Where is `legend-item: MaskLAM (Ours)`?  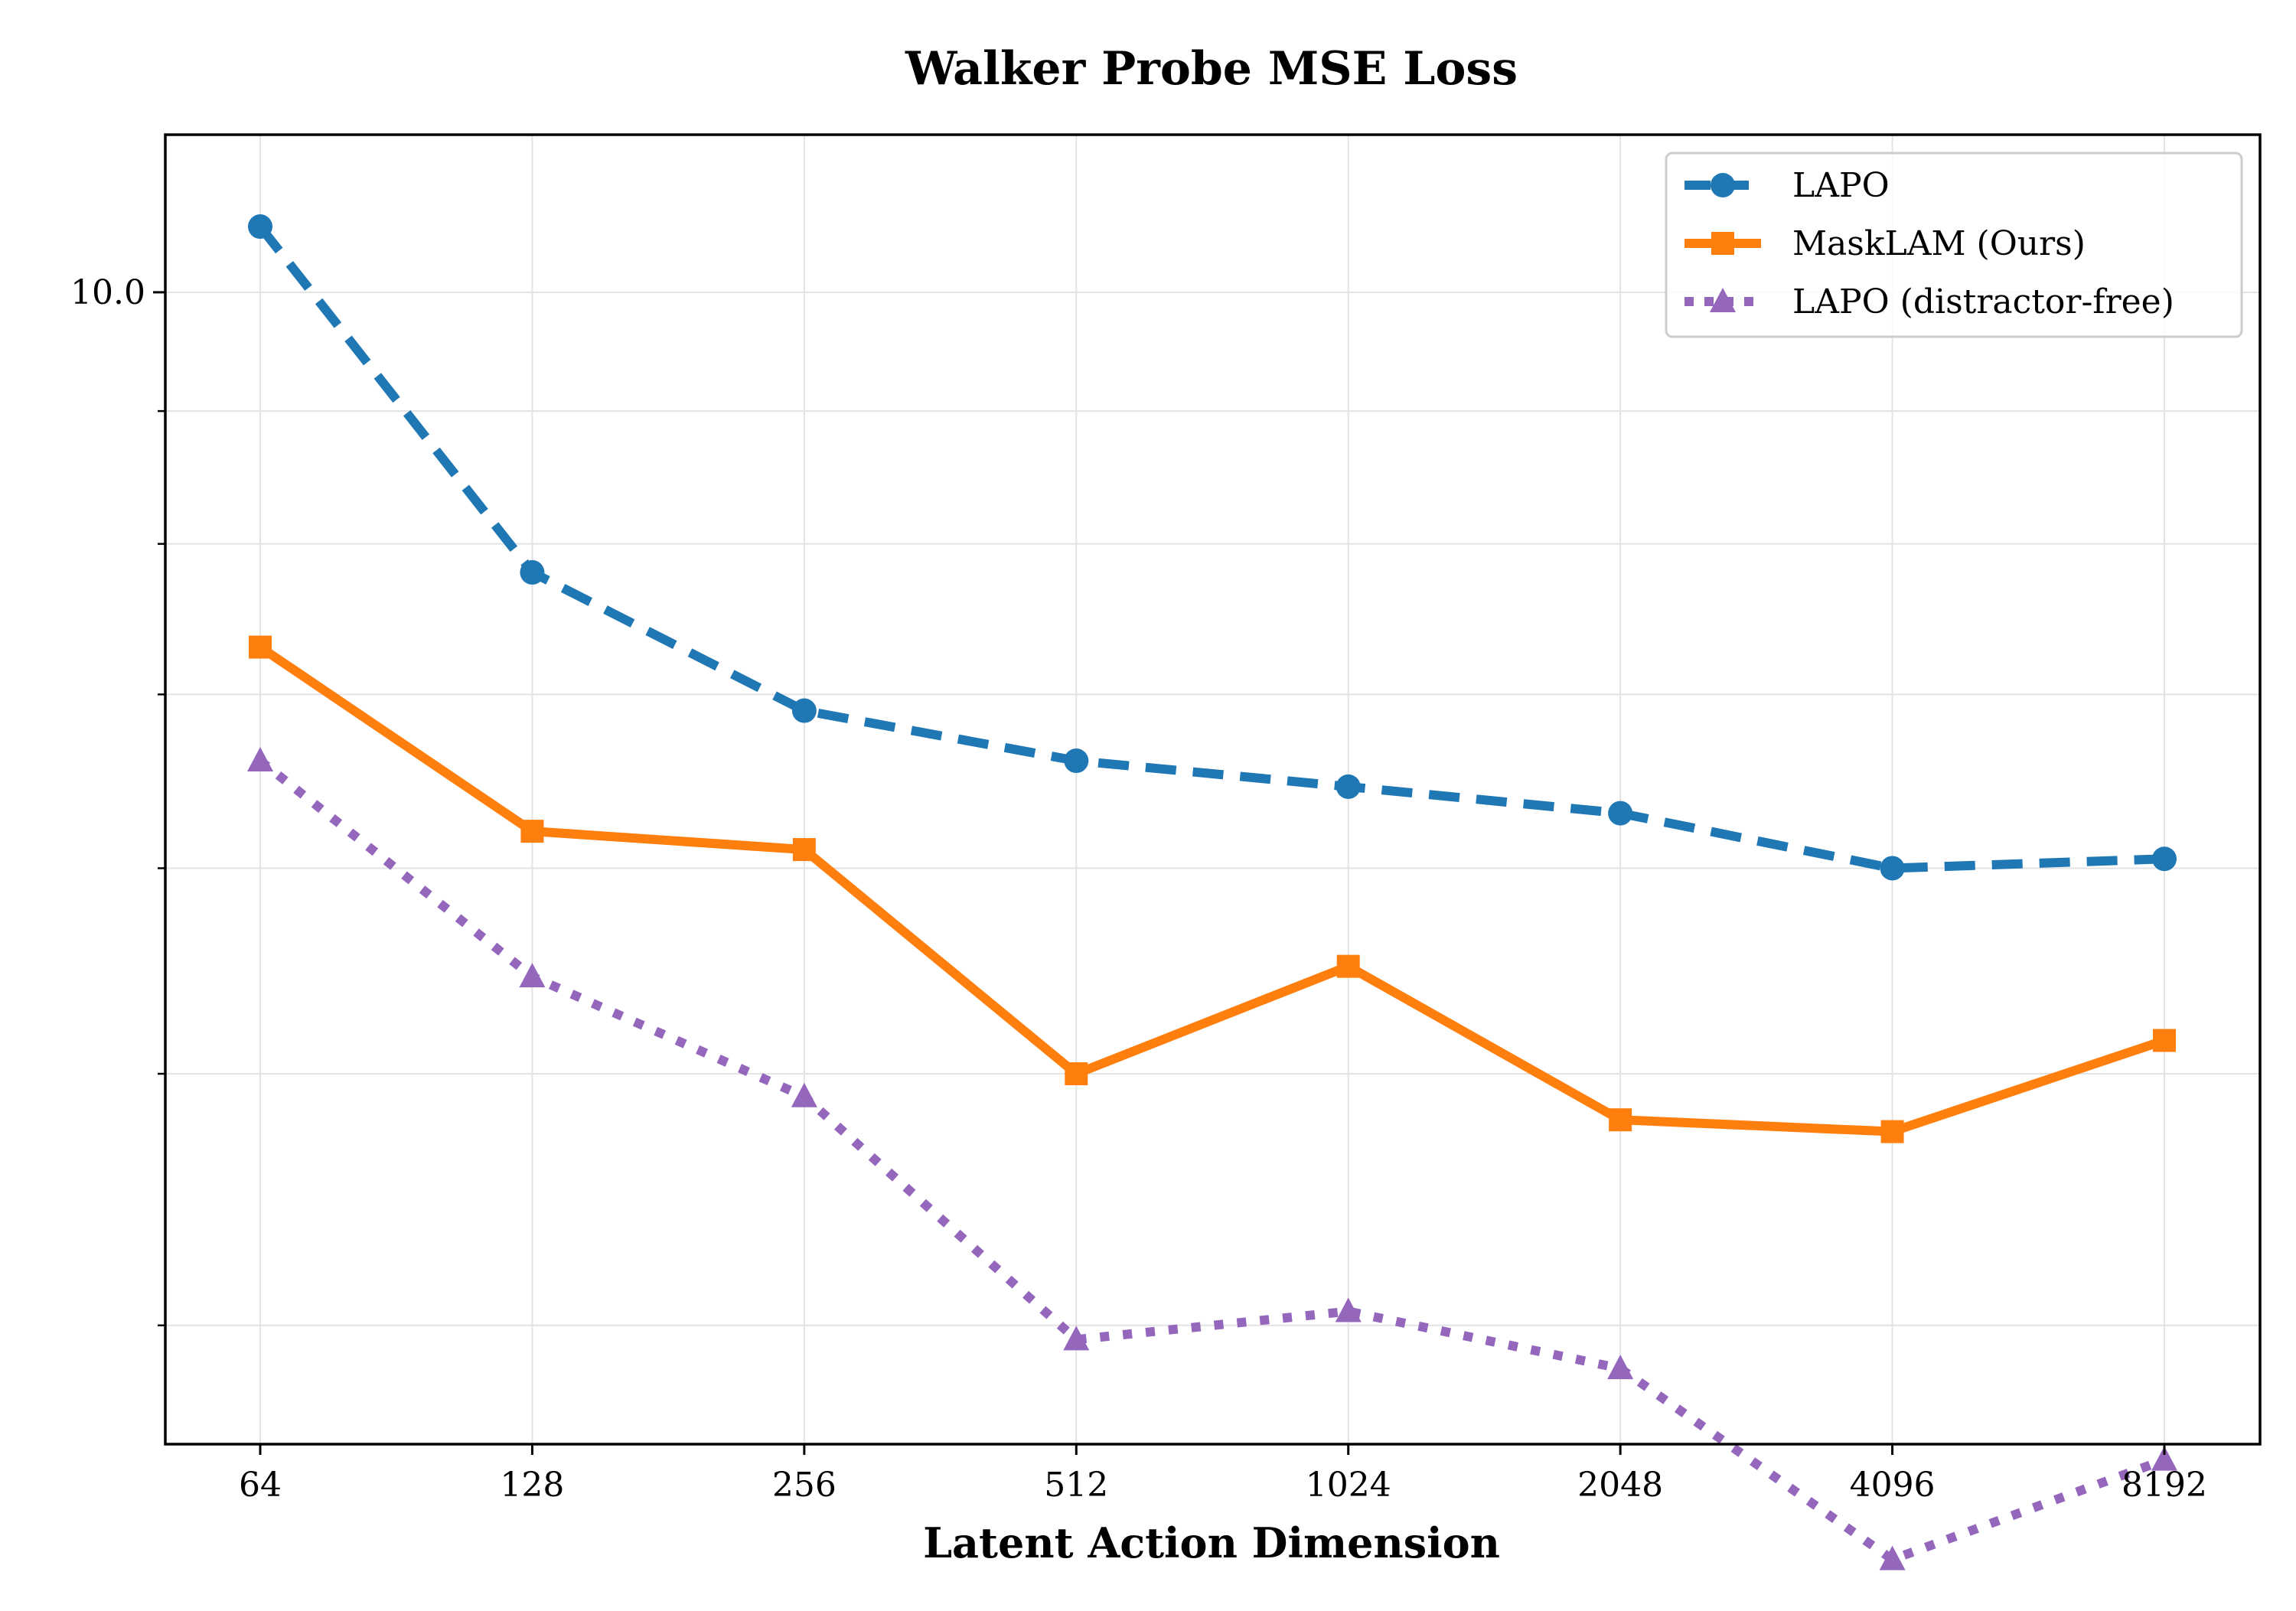 legend-item: MaskLAM (Ours) is located at coordinates (1885, 243).